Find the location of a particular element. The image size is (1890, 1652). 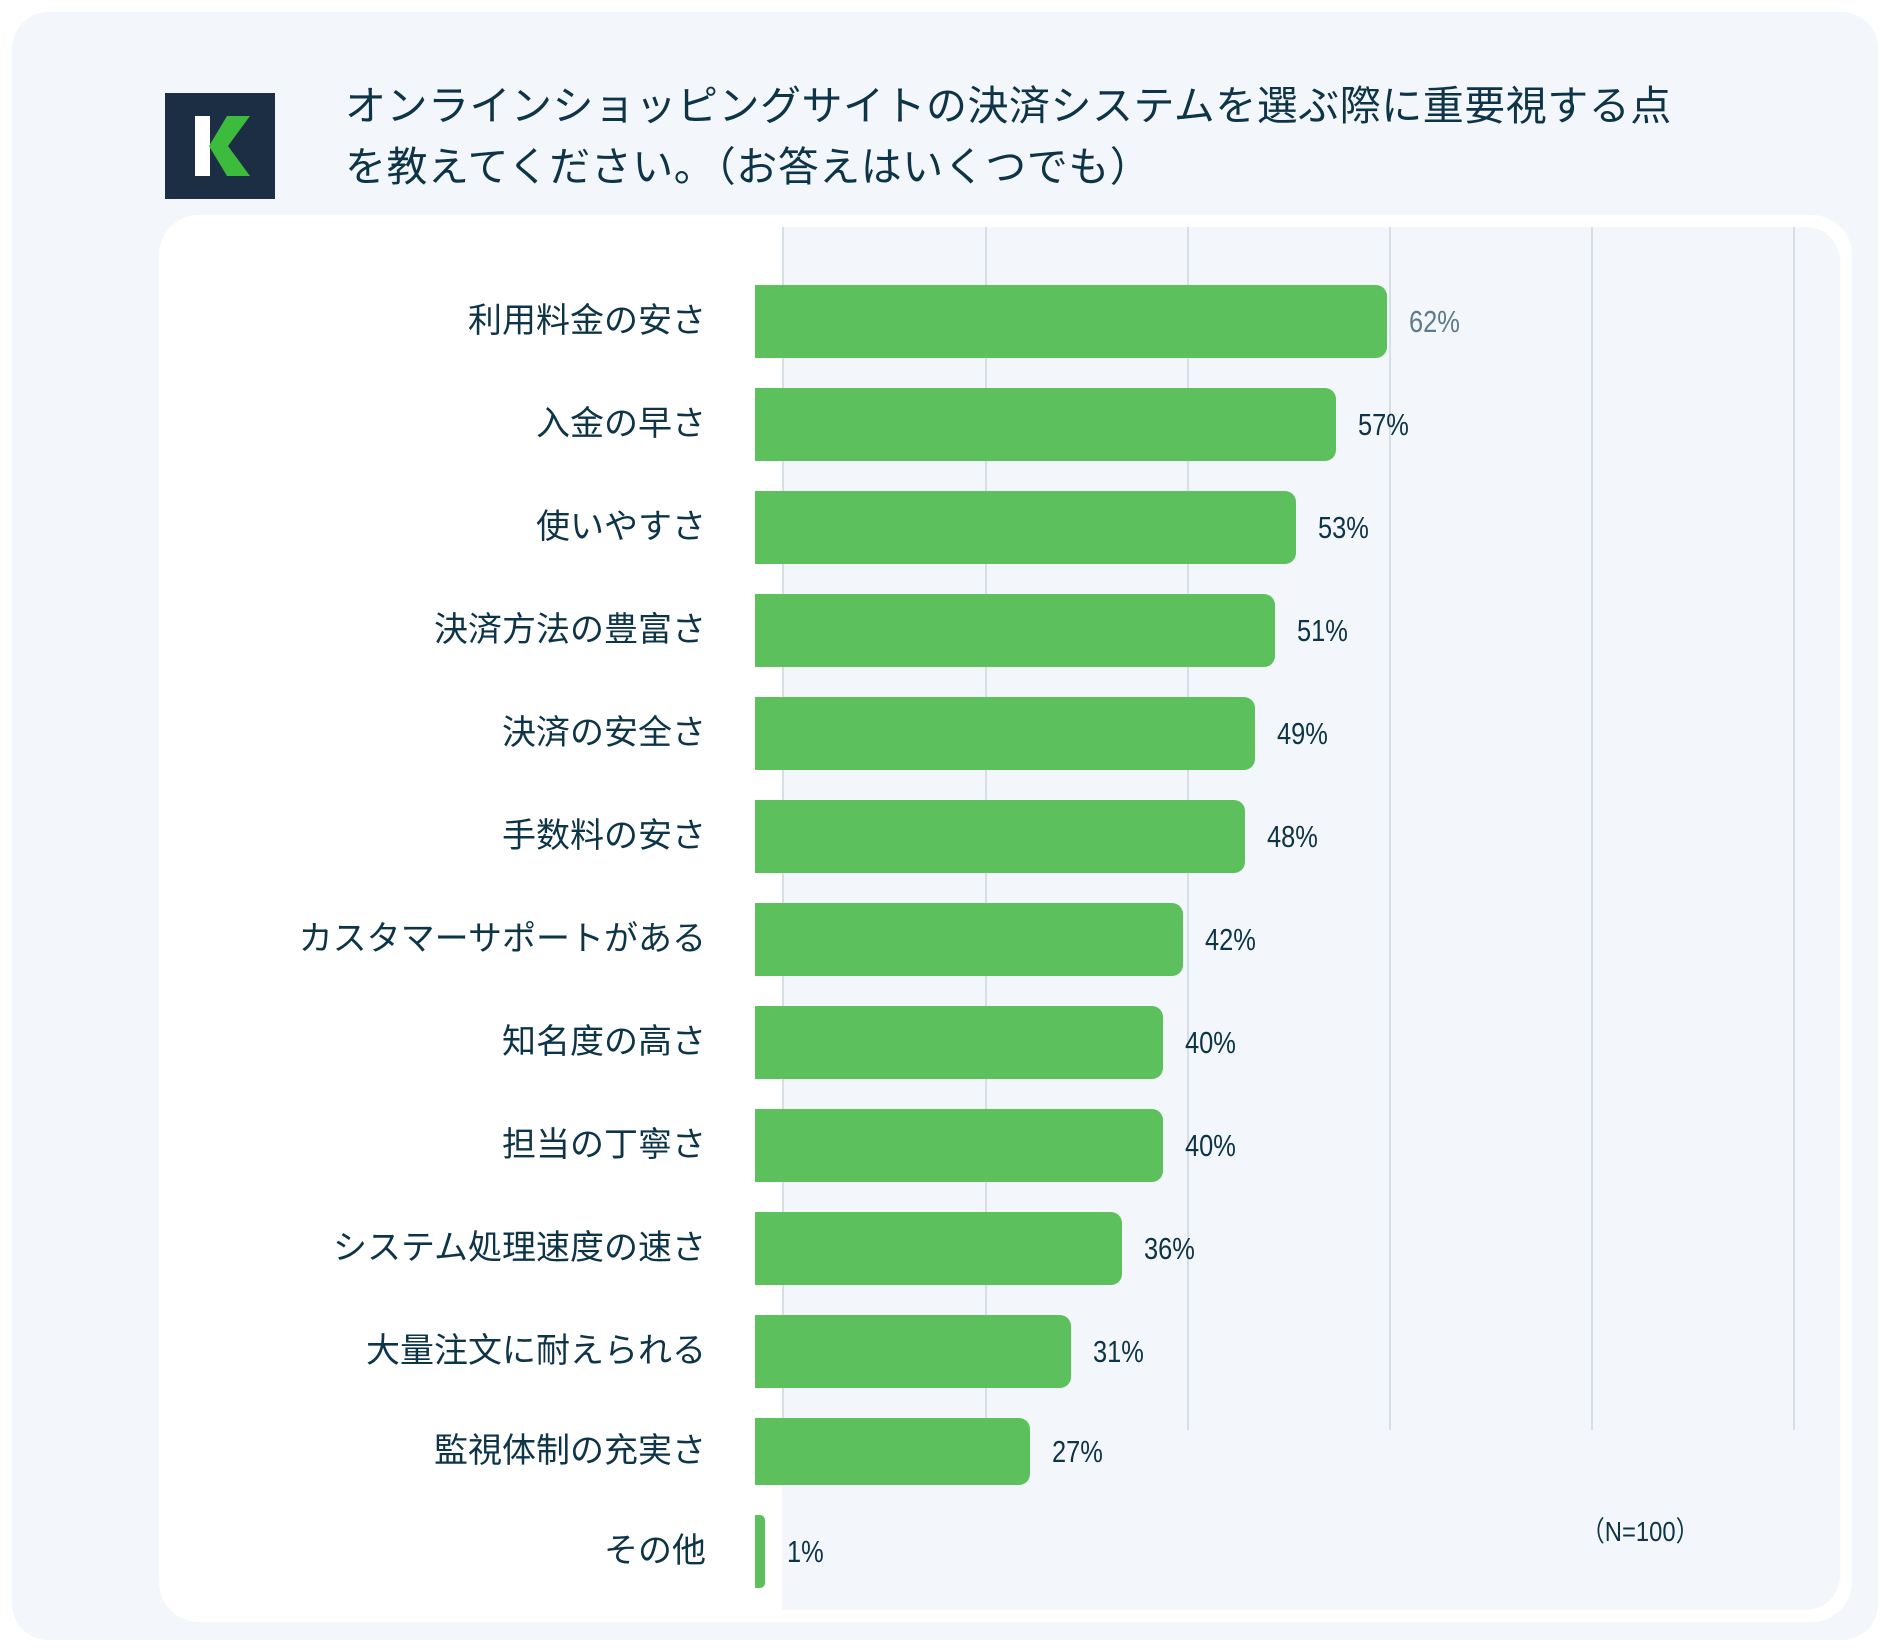

category-label: 手数料の安さ is located at coordinates (604, 836).